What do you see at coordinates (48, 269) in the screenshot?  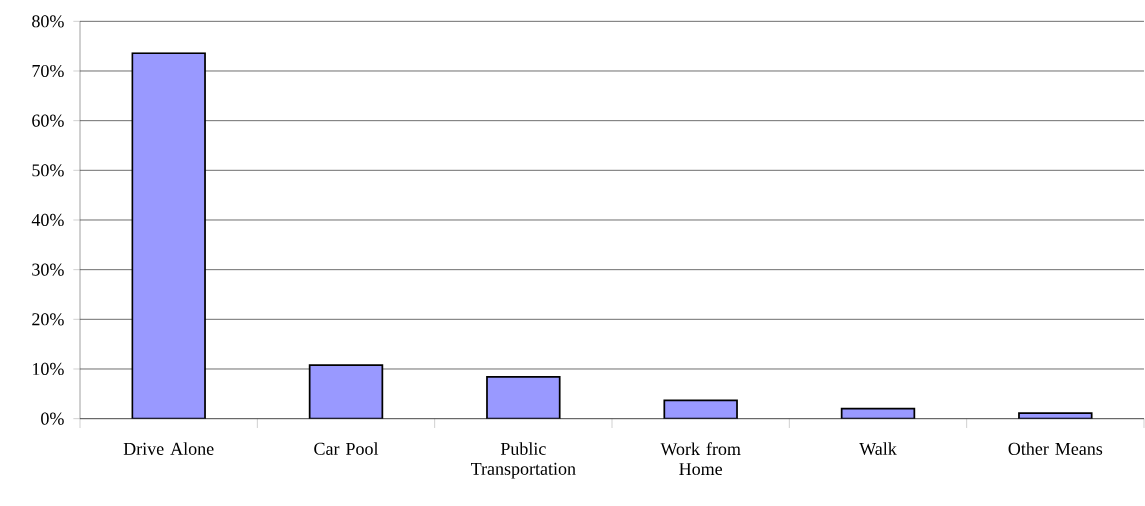 I see `y-tick-label: 30%` at bounding box center [48, 269].